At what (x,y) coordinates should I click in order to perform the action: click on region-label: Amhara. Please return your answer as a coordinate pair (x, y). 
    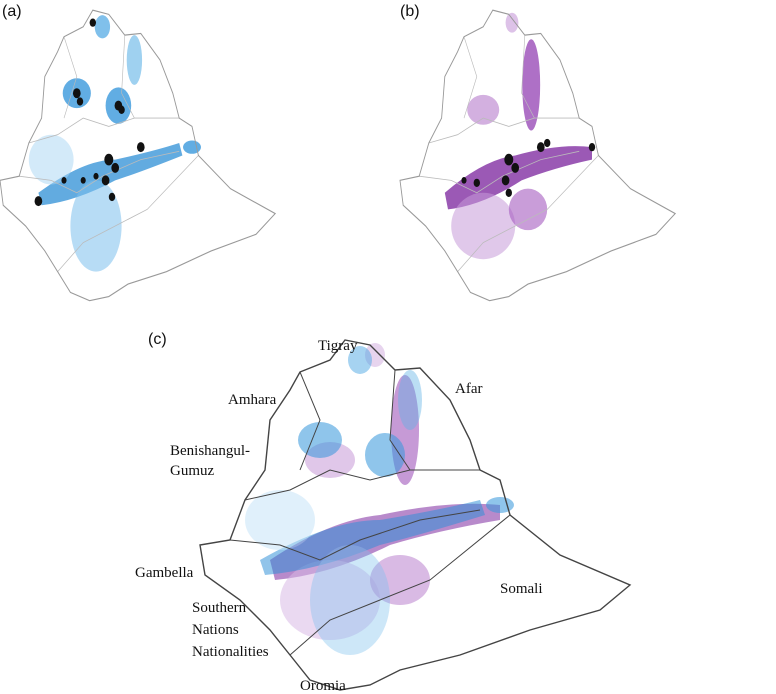
    Looking at the image, I should click on (252, 400).